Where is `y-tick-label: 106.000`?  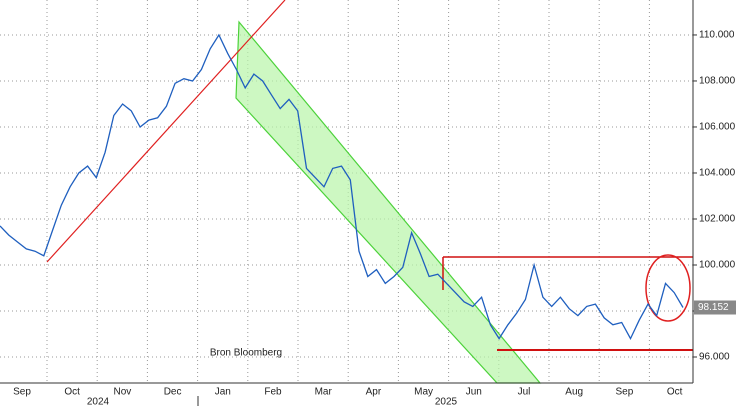
y-tick-label: 106.000 is located at coordinates (717, 127).